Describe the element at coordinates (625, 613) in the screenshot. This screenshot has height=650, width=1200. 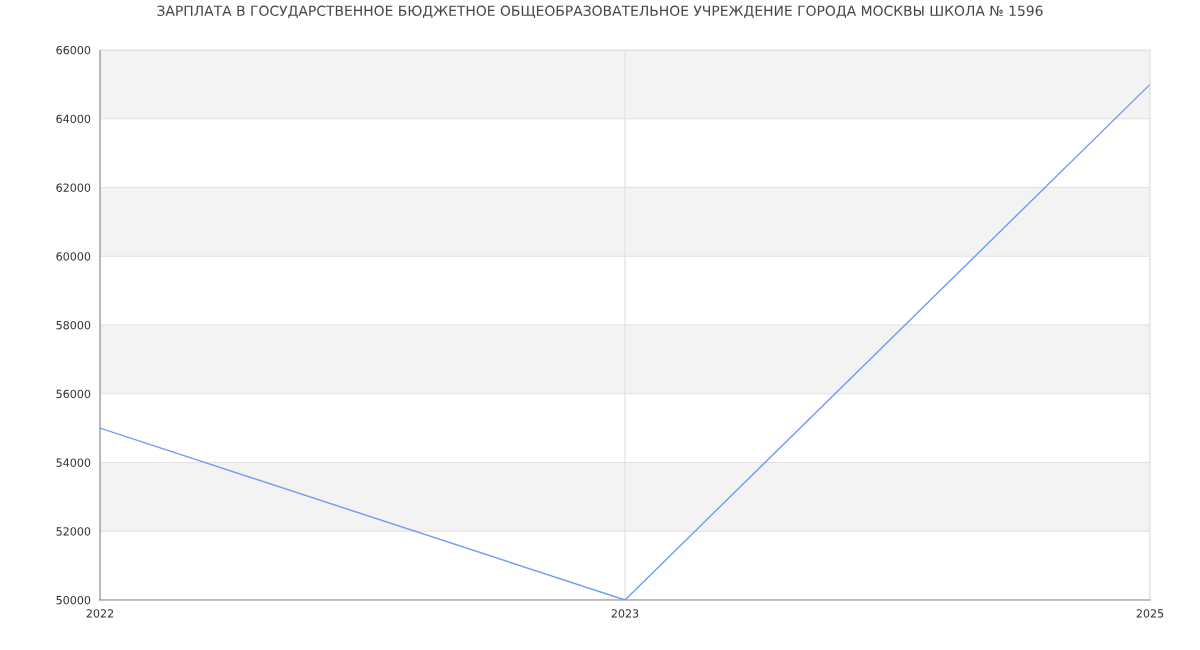
I see `x-tick-label: 2023` at that location.